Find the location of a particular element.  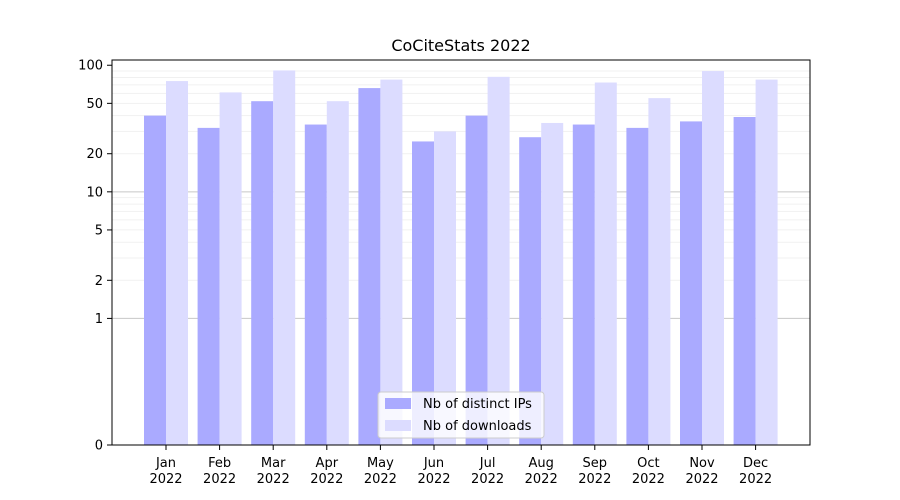

x-tick-label: Aug 2022 is located at coordinates (541, 471).